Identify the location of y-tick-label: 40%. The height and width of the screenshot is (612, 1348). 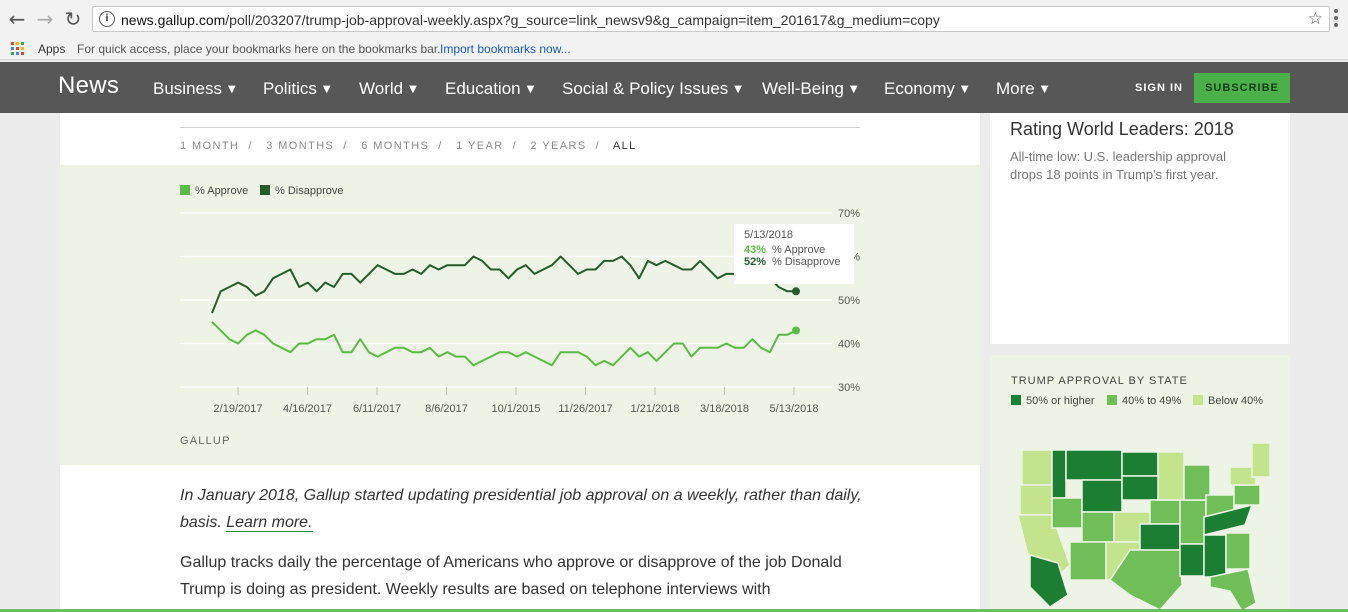
(849, 345).